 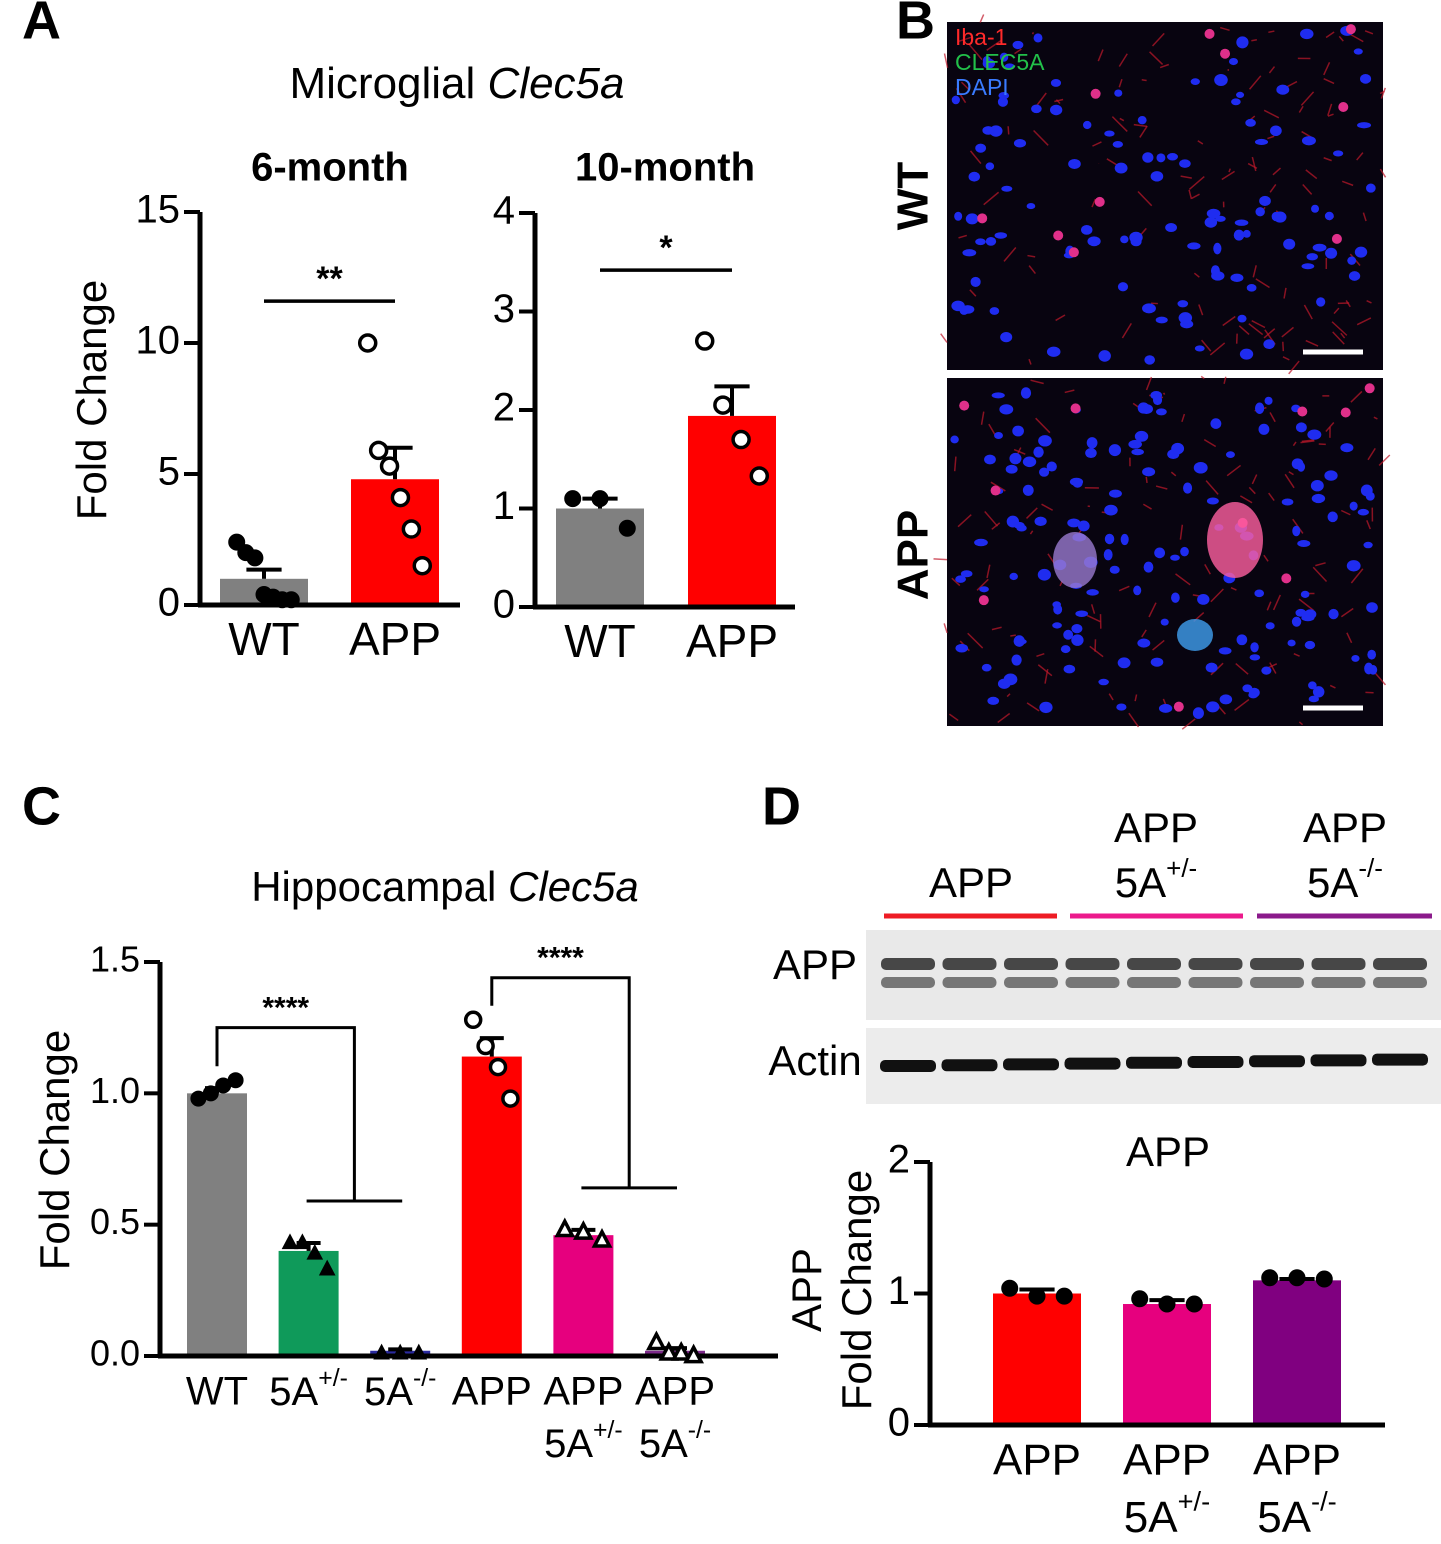 What do you see at coordinates (1168, 1151) in the screenshot?
I see `chart-title: APP` at bounding box center [1168, 1151].